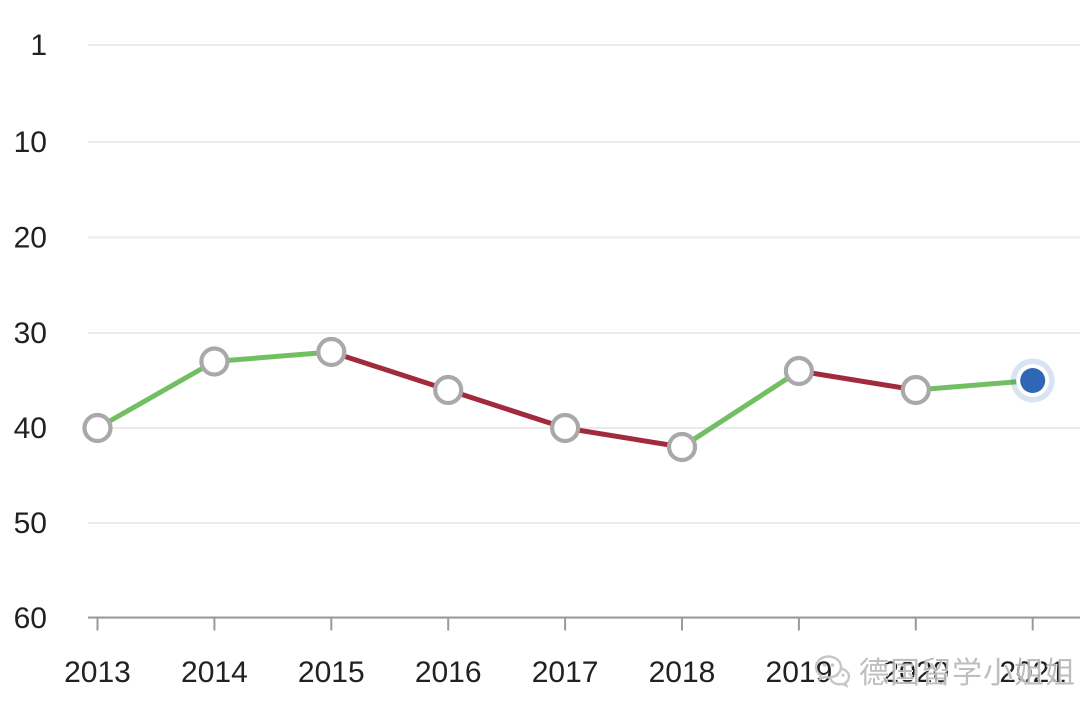 The width and height of the screenshot is (1080, 716). Describe the element at coordinates (974, 385) in the screenshot. I see `trend-segment-2020-2021` at that location.